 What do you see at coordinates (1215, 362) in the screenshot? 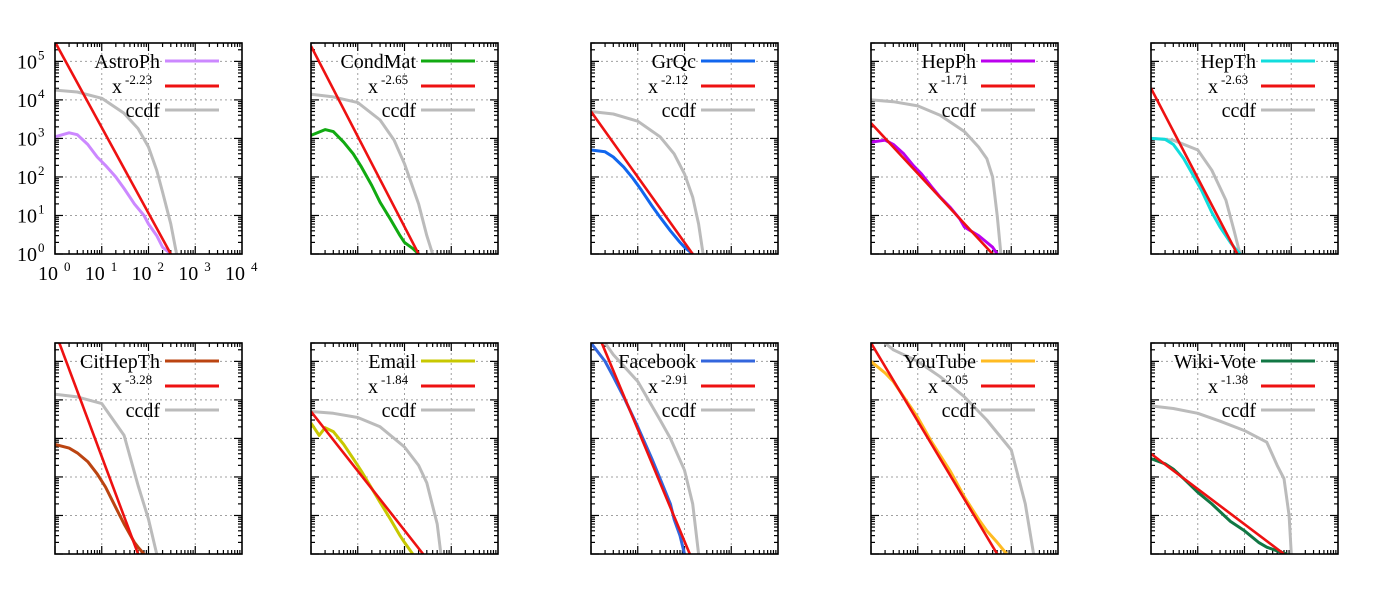
I see `legend-series-label: Wiki-Vote` at bounding box center [1215, 362].